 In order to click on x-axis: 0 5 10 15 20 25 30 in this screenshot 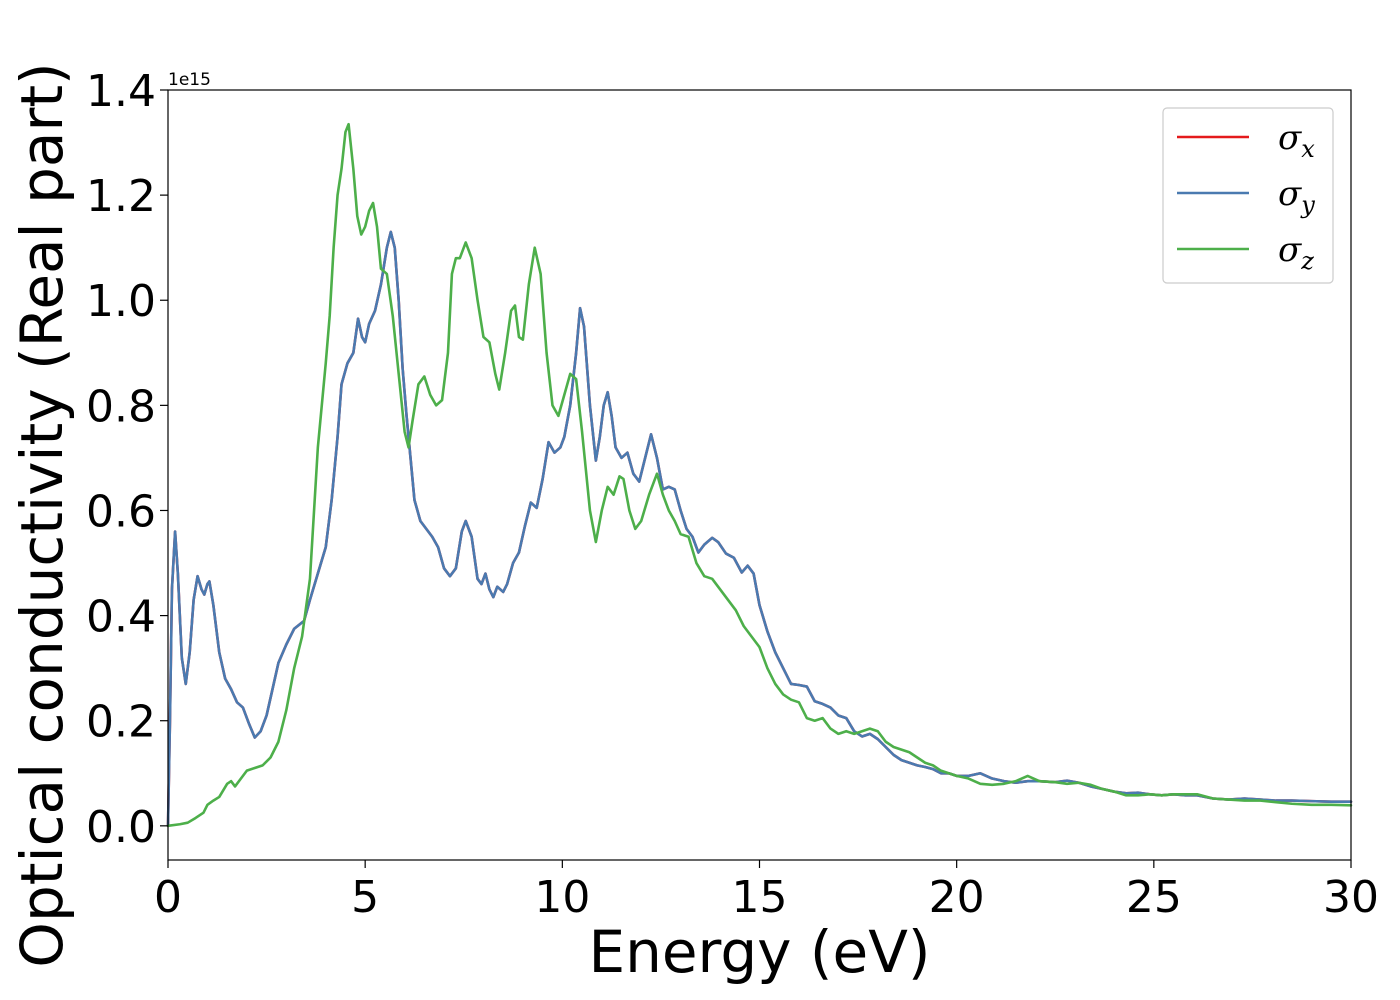, I will do `click(766, 891)`.